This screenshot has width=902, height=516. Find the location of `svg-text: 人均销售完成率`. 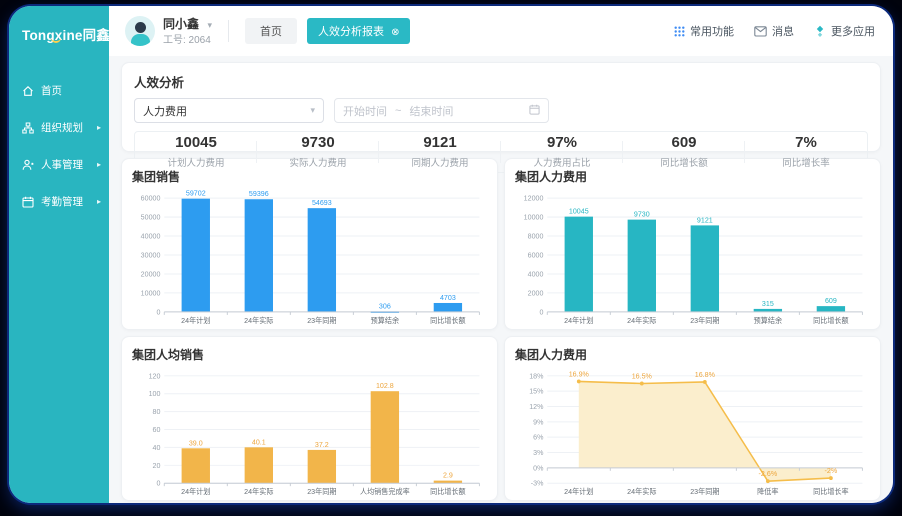

svg-text: 人均销售完成率 is located at coordinates (385, 491).